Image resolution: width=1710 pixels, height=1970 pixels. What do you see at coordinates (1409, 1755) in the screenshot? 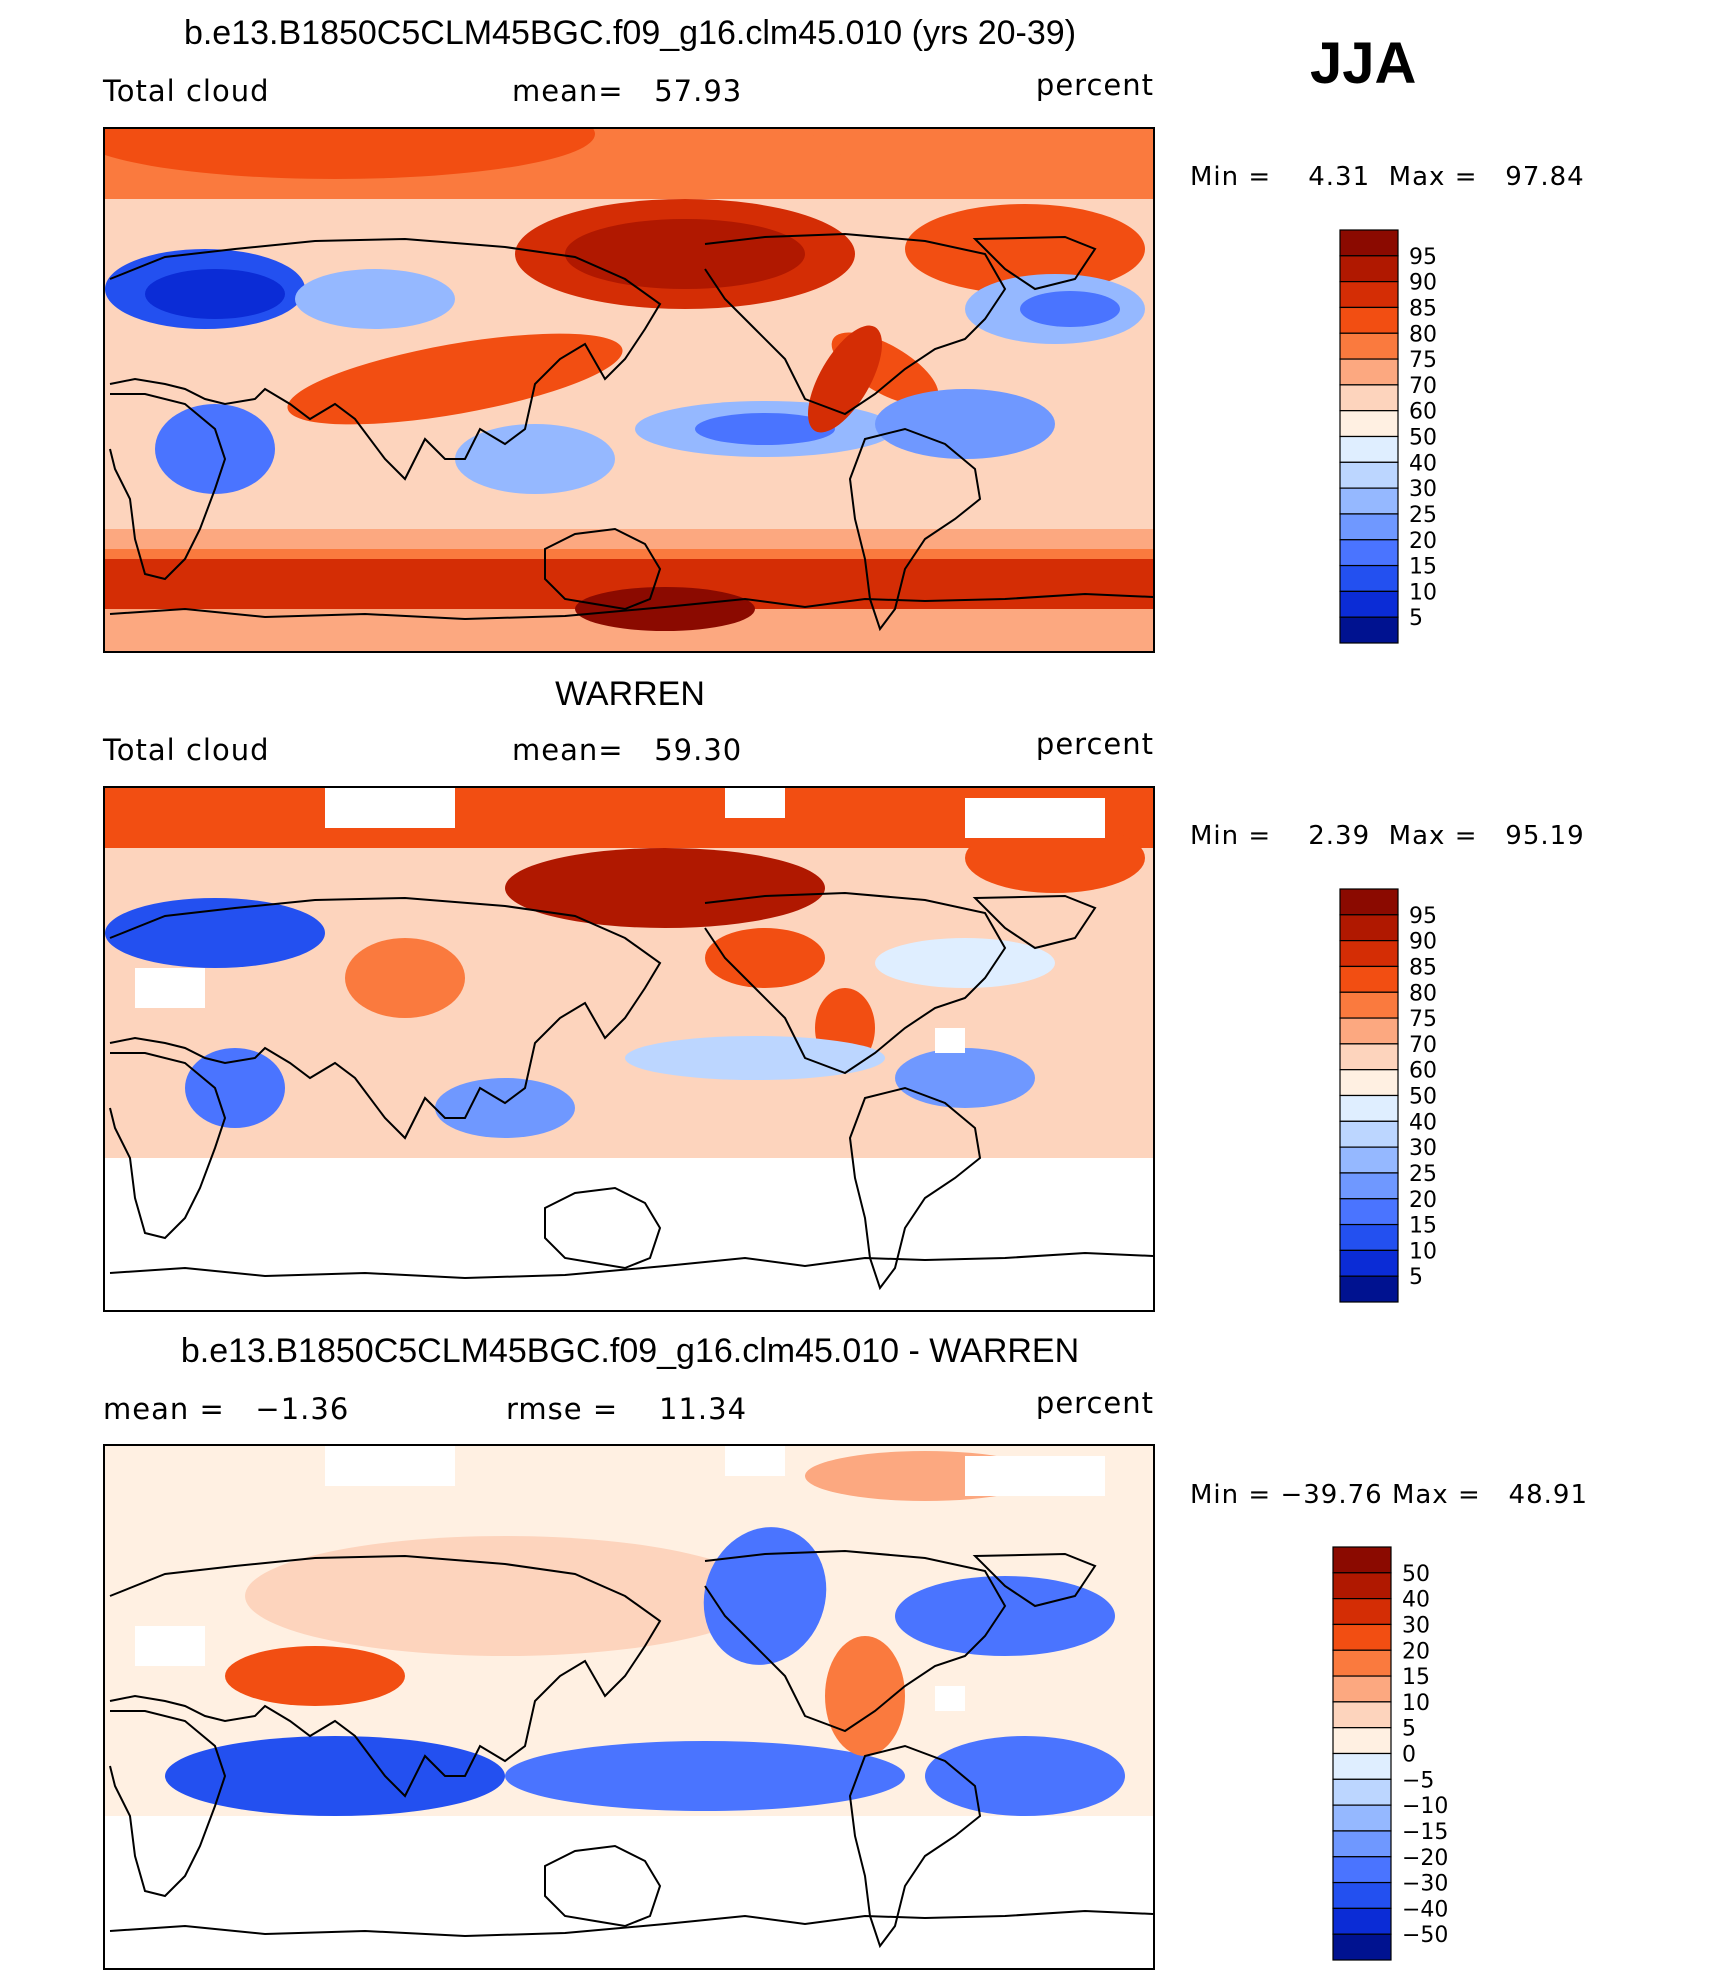
I see `colorbar-label: 0` at bounding box center [1409, 1755].